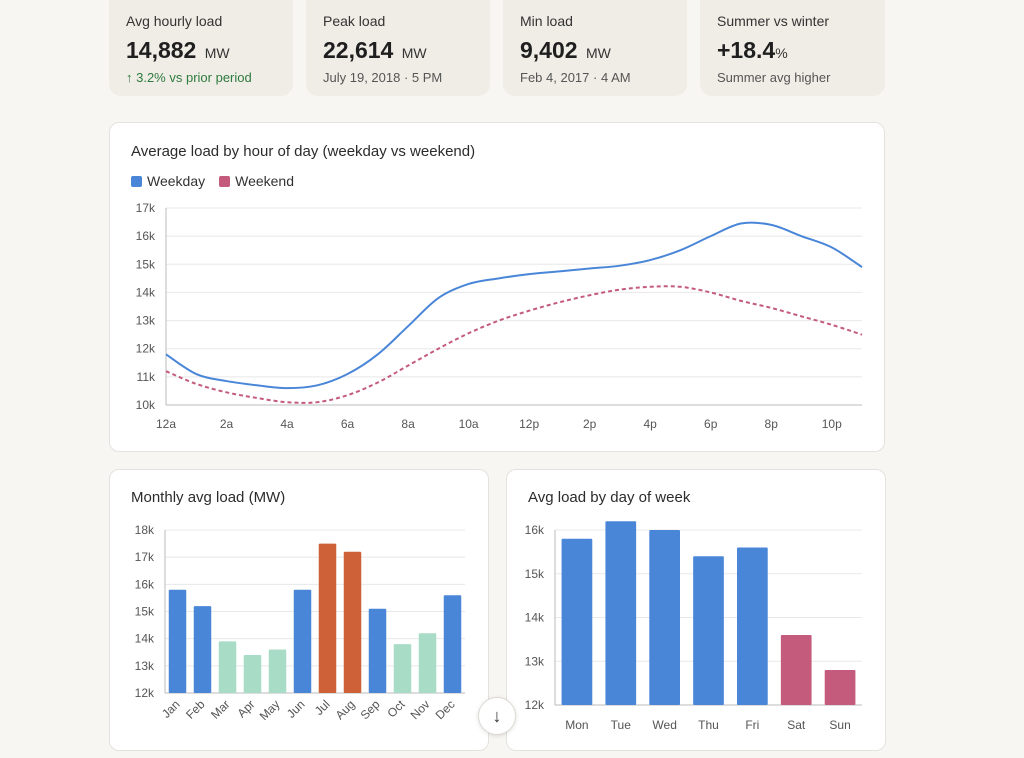 The height and width of the screenshot is (758, 1024). I want to click on bar-aug, so click(352, 622).